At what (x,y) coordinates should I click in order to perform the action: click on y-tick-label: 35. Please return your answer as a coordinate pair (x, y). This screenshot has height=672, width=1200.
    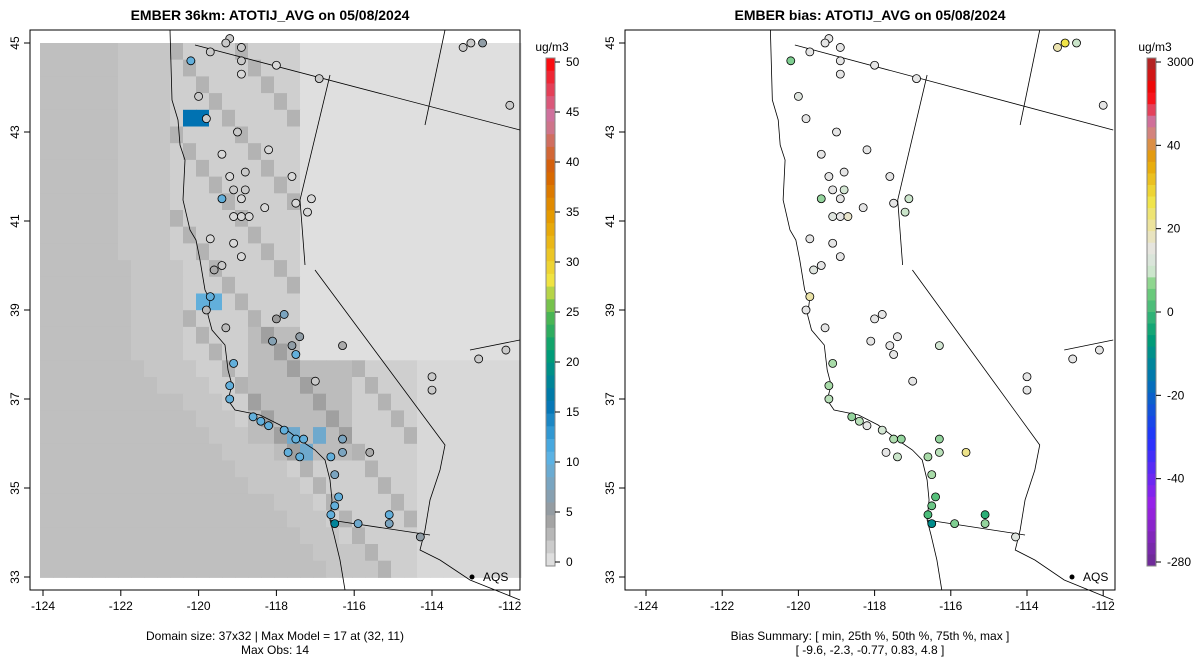
    Looking at the image, I should click on (610, 488).